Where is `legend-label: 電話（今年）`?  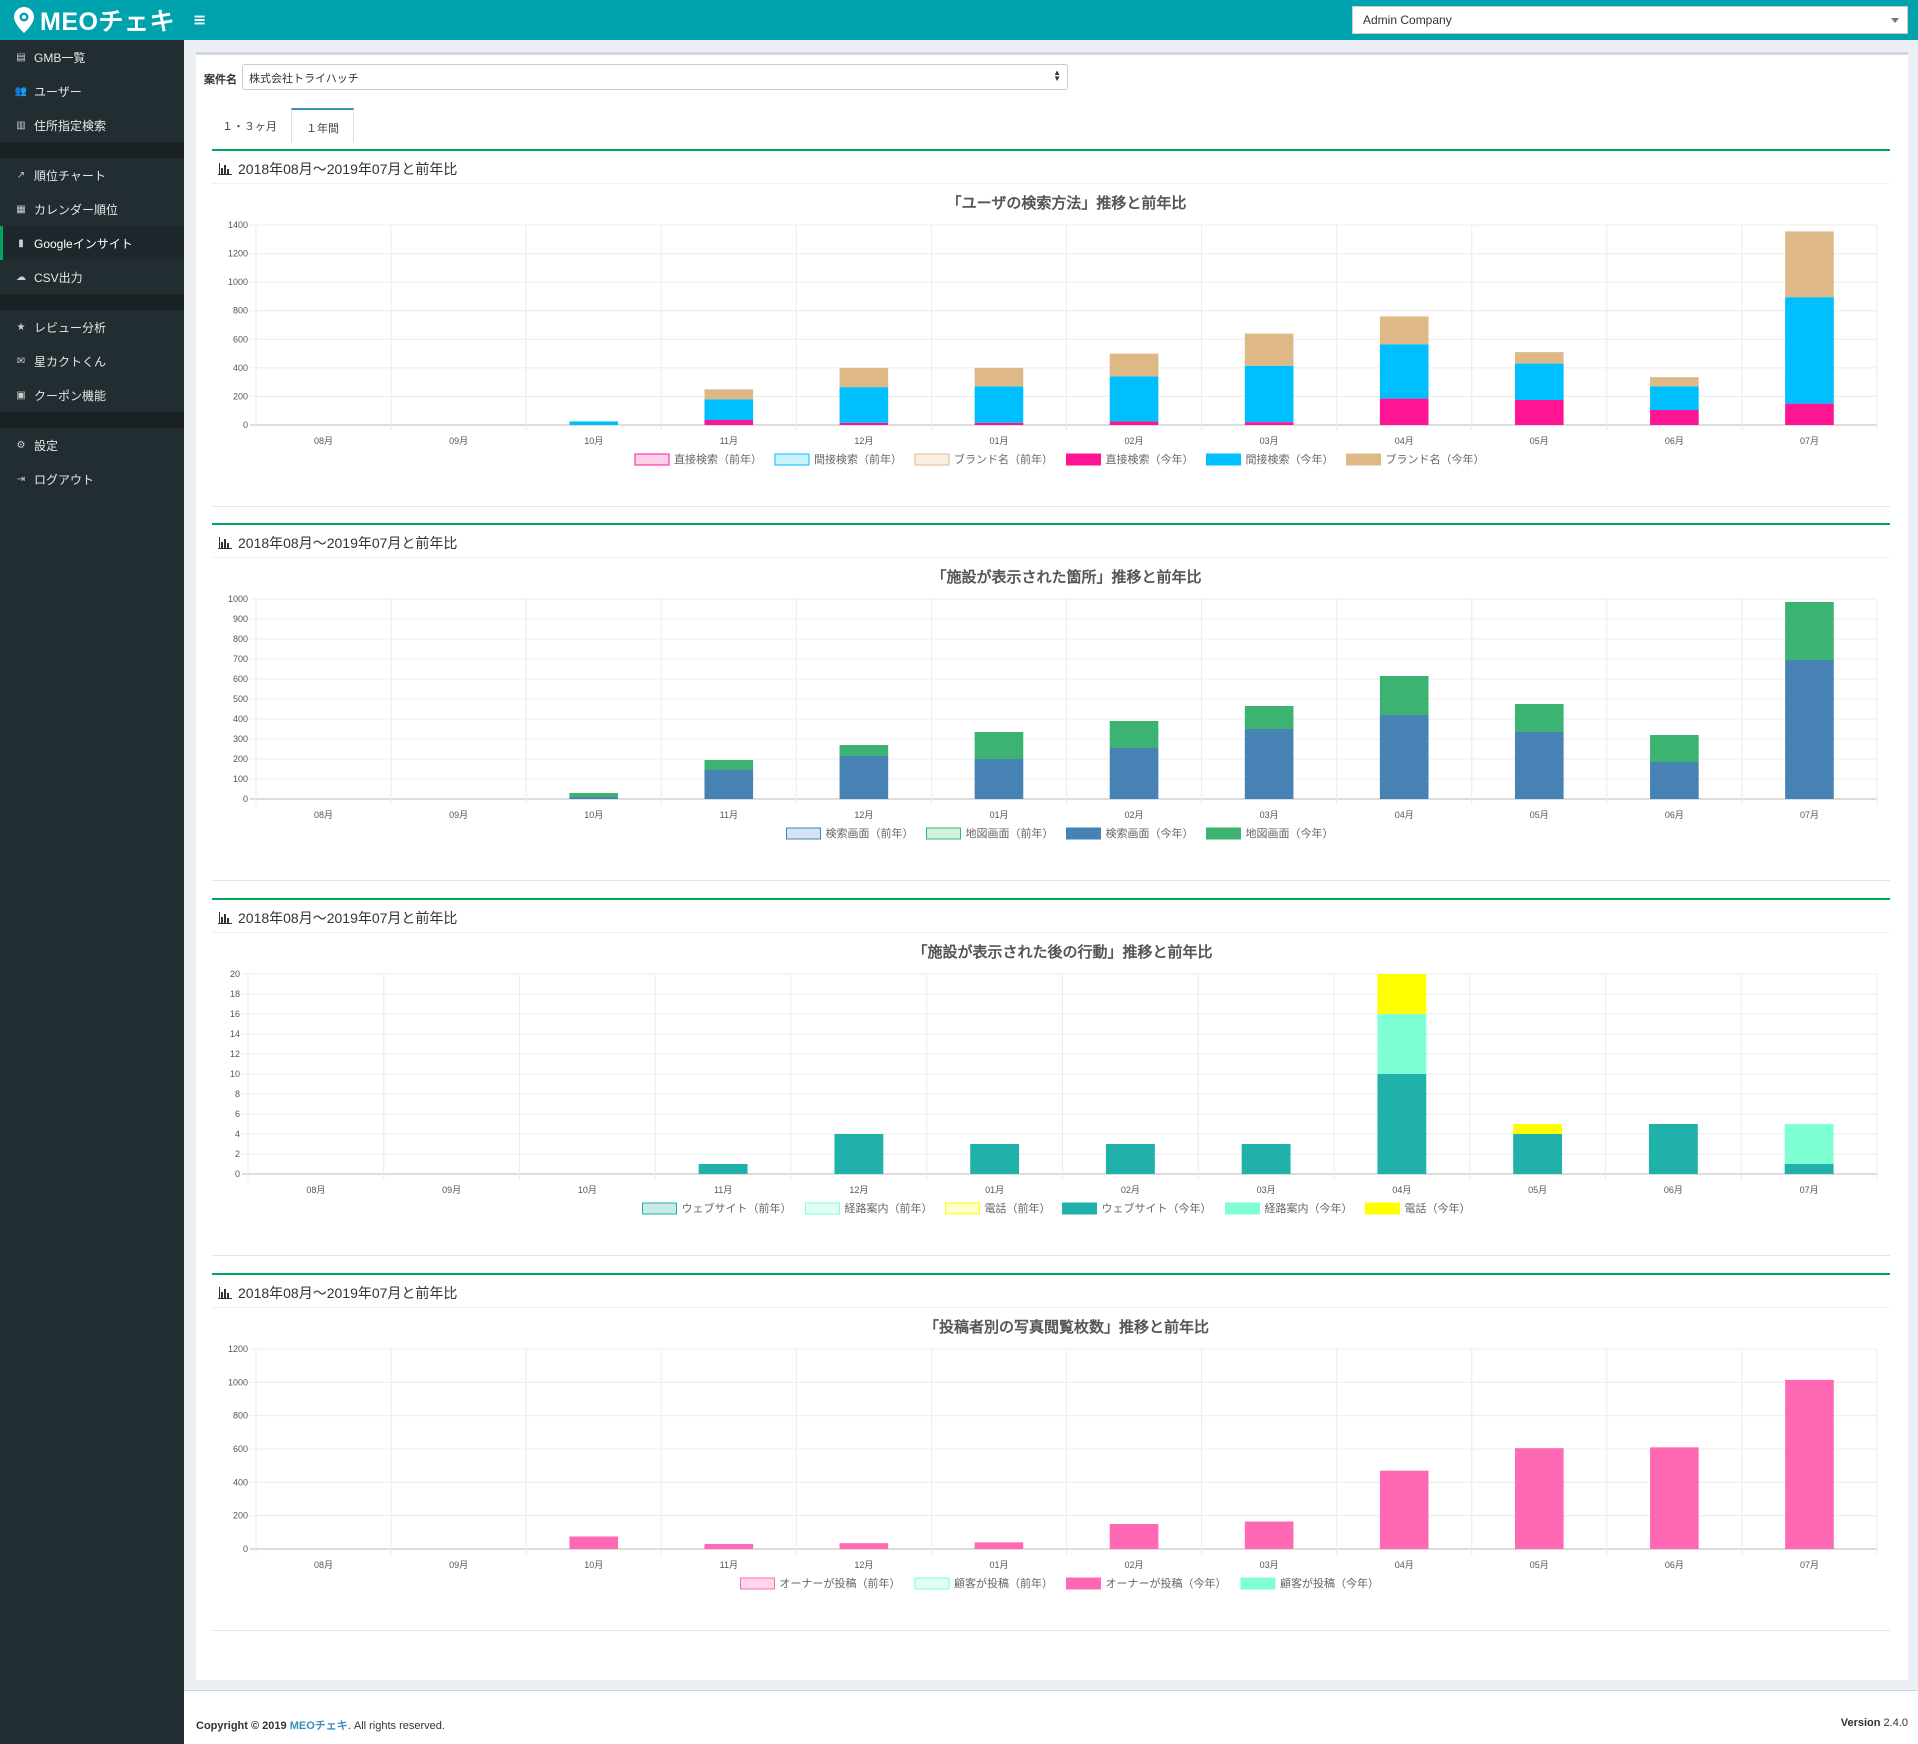 legend-label: 電話（今年） is located at coordinates (1438, 1208).